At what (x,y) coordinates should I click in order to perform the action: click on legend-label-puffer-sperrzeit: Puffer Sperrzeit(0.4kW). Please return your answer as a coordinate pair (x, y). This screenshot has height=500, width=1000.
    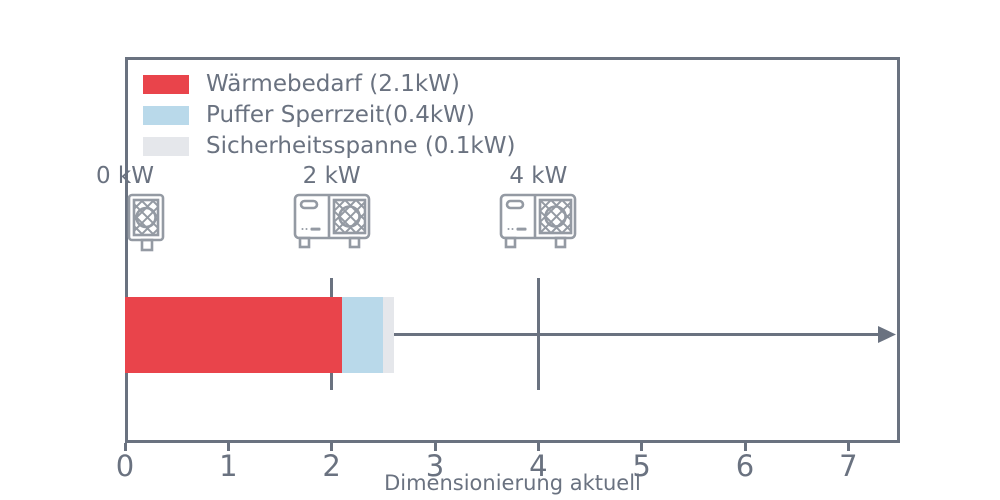
    Looking at the image, I should click on (340, 115).